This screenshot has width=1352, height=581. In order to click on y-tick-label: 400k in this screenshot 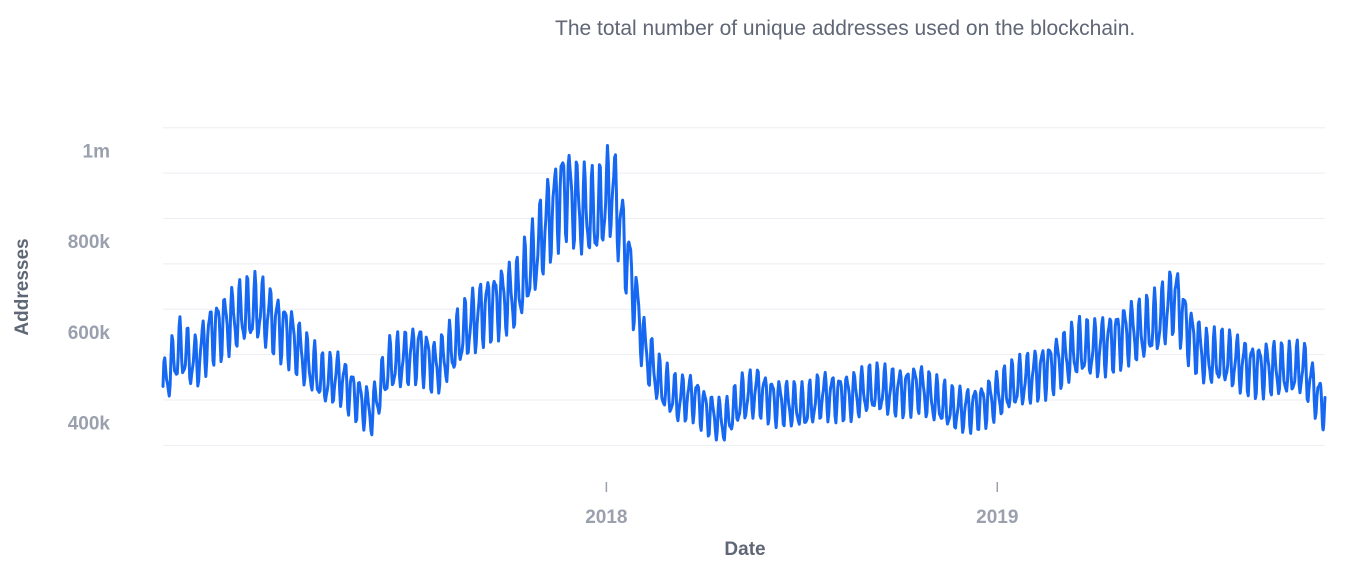, I will do `click(89, 424)`.